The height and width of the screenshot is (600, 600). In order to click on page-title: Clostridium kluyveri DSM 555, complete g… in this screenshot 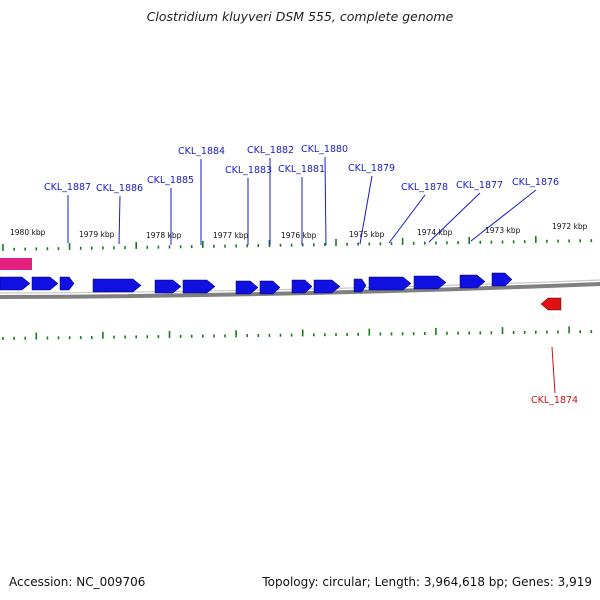, I will do `click(300, 16)`.